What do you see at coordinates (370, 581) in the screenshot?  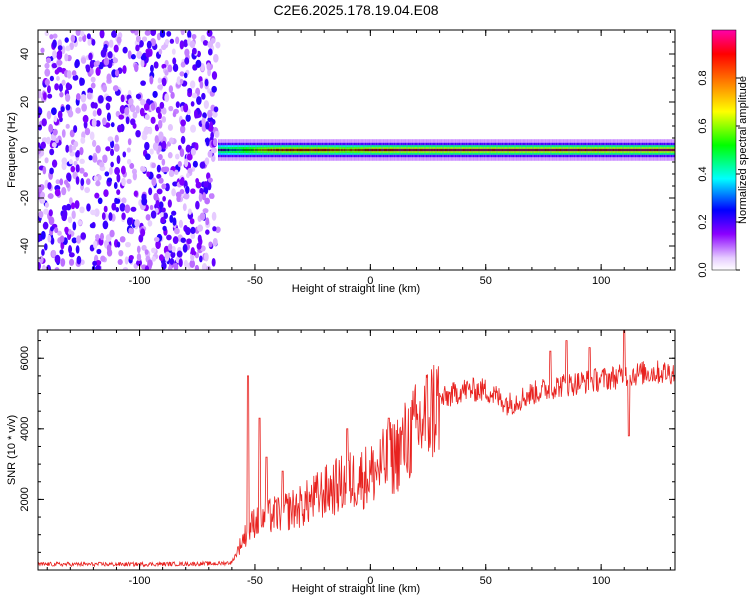 I see `x-tick-label: 0` at bounding box center [370, 581].